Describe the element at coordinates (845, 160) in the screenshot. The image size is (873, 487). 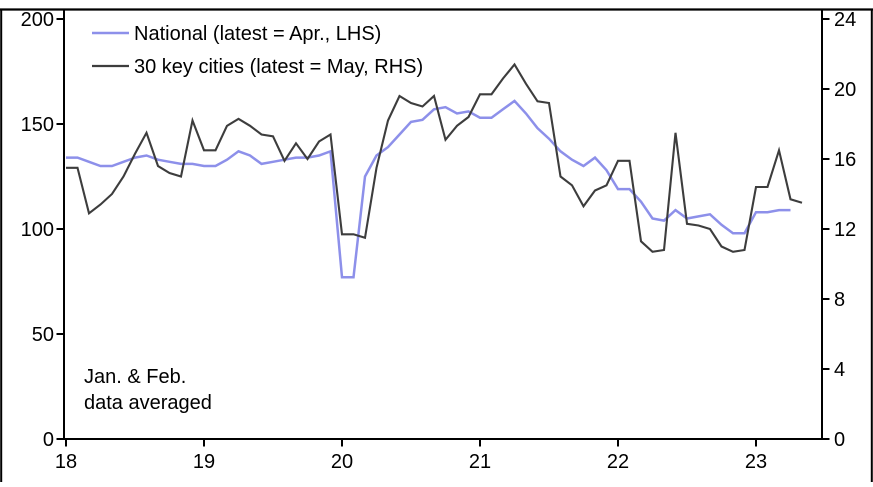
I see `right-tick-label: 16` at that location.